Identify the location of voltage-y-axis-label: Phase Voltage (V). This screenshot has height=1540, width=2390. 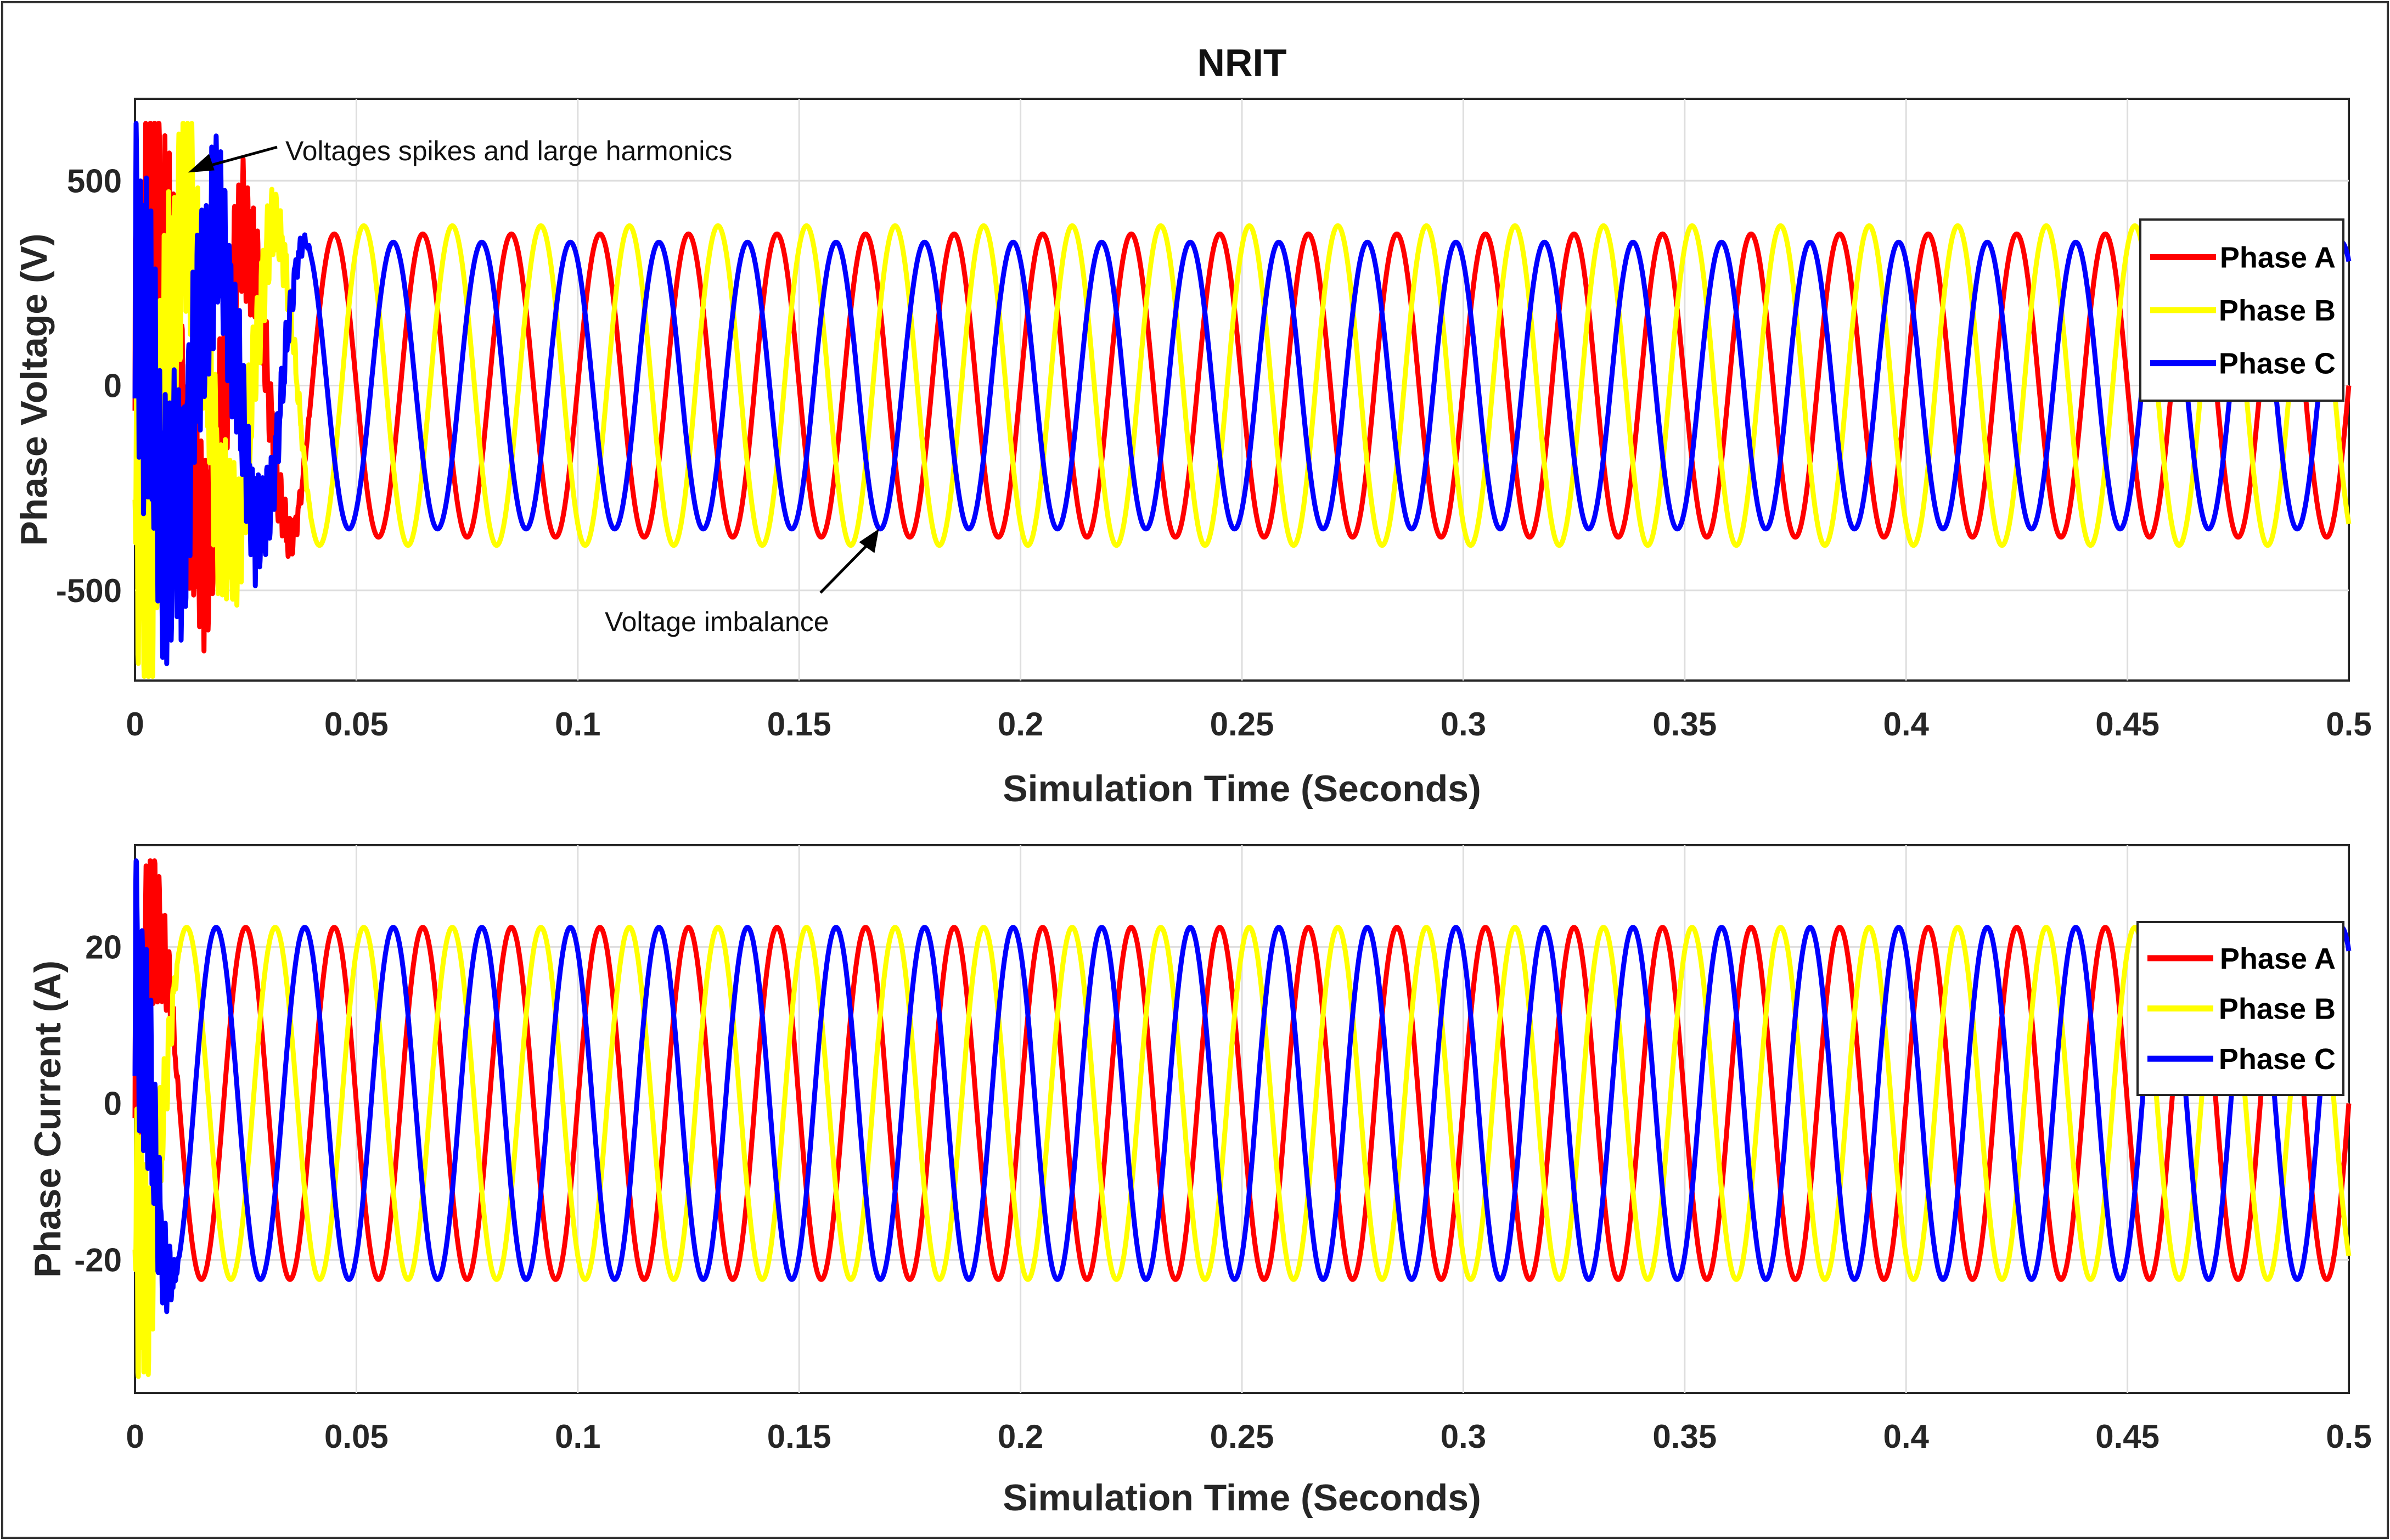
(34, 390).